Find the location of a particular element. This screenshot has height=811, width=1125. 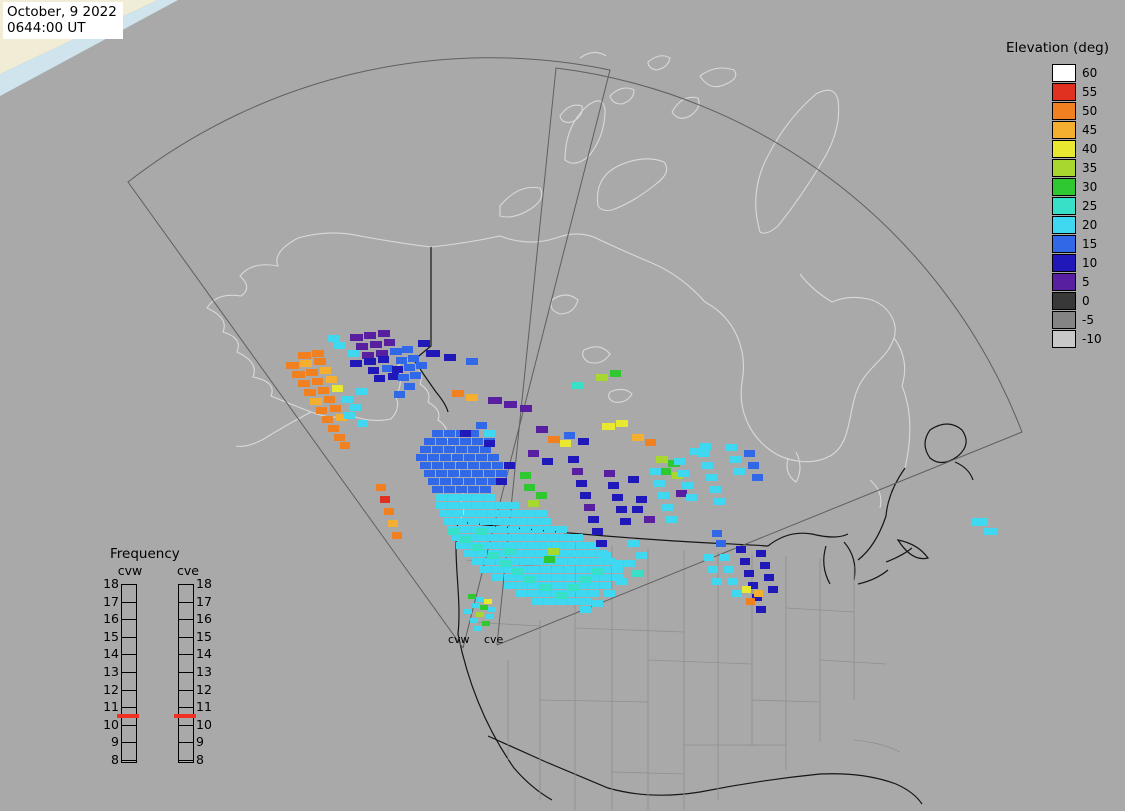

elevation-legend-entry: 0 is located at coordinates (1057, 300).